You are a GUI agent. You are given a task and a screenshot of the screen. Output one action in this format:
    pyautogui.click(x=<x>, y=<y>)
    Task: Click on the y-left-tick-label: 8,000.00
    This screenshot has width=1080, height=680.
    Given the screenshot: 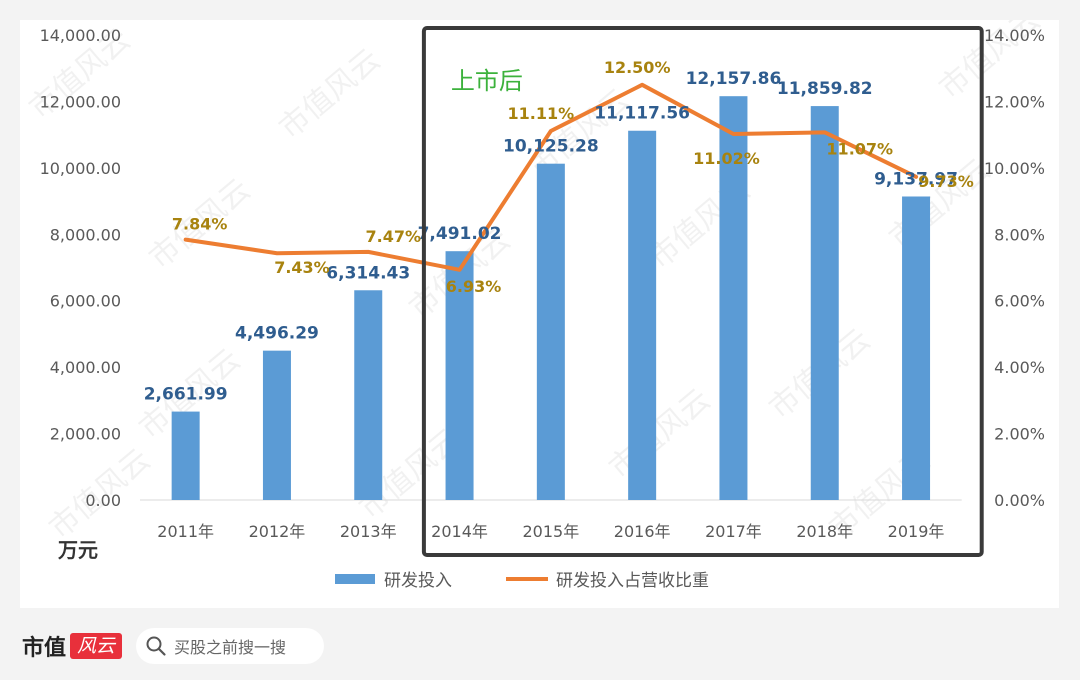 What is the action you would take?
    pyautogui.click(x=85, y=234)
    